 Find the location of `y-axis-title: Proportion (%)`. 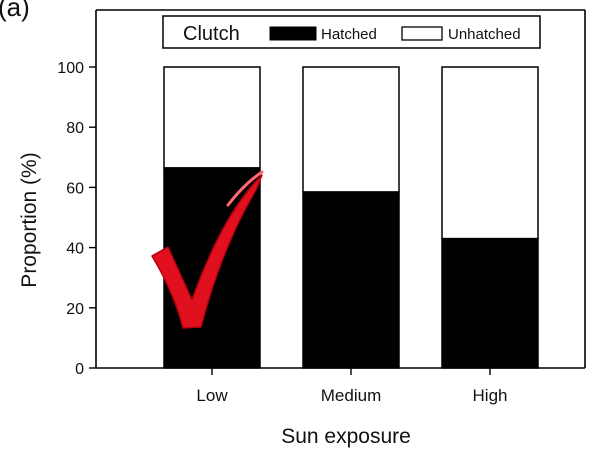

y-axis-title: Proportion (%) is located at coordinates (29, 219).